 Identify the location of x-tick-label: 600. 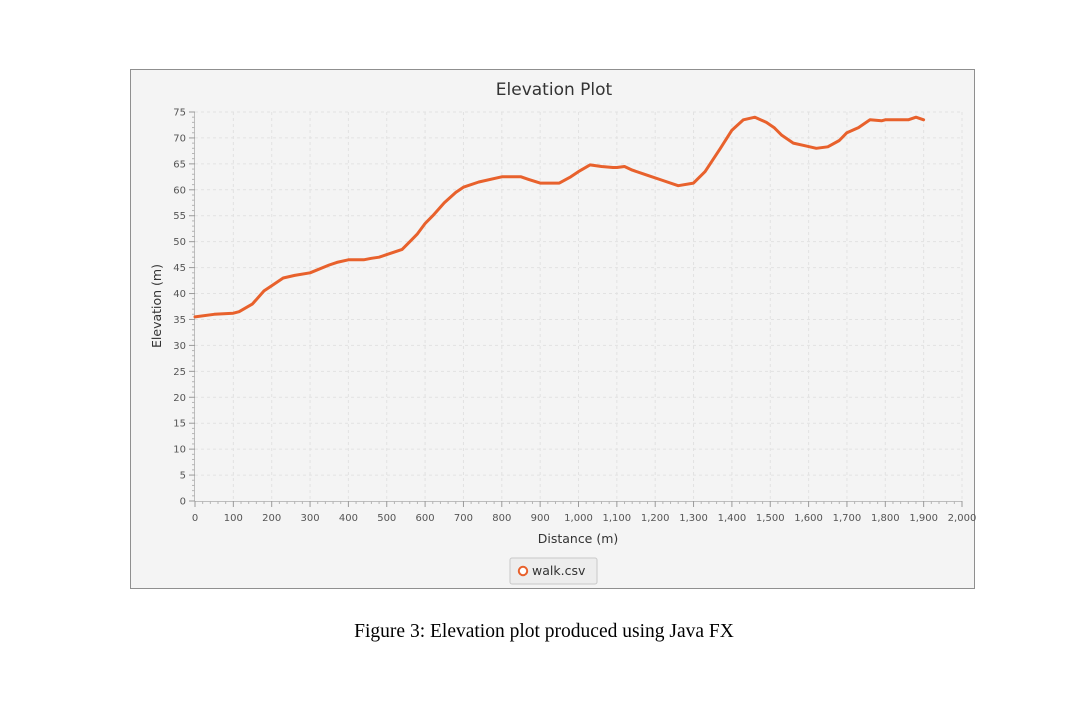
(425, 518).